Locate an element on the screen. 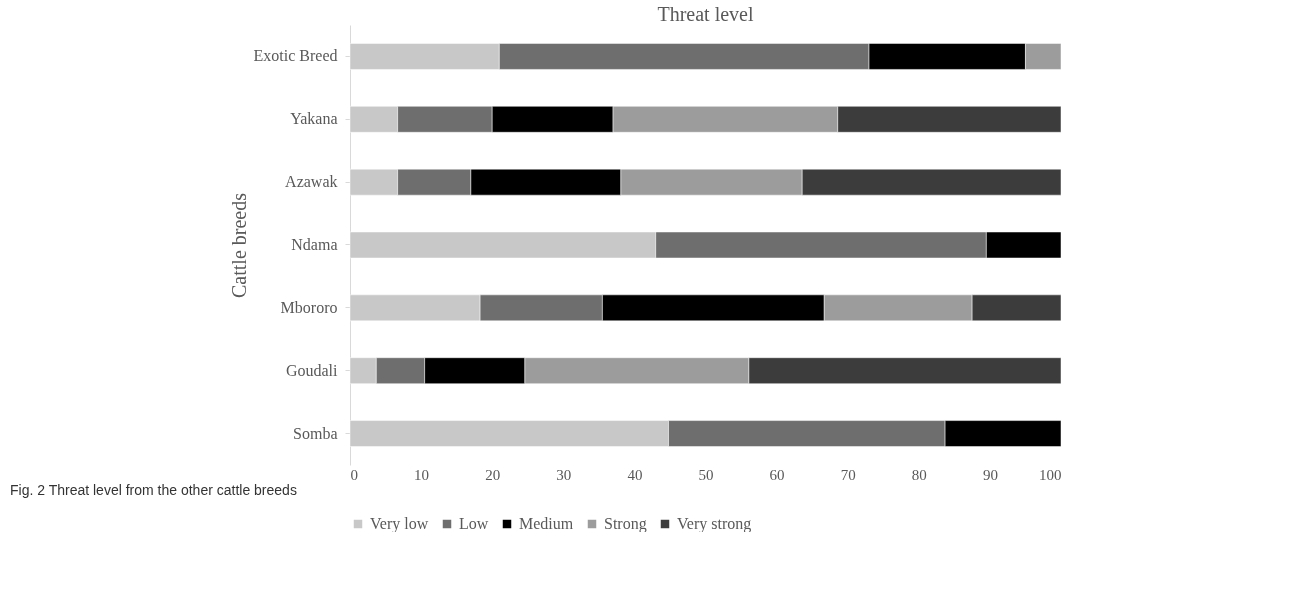 This screenshot has width=1292, height=603. y-tick-label: Somba is located at coordinates (315, 433).